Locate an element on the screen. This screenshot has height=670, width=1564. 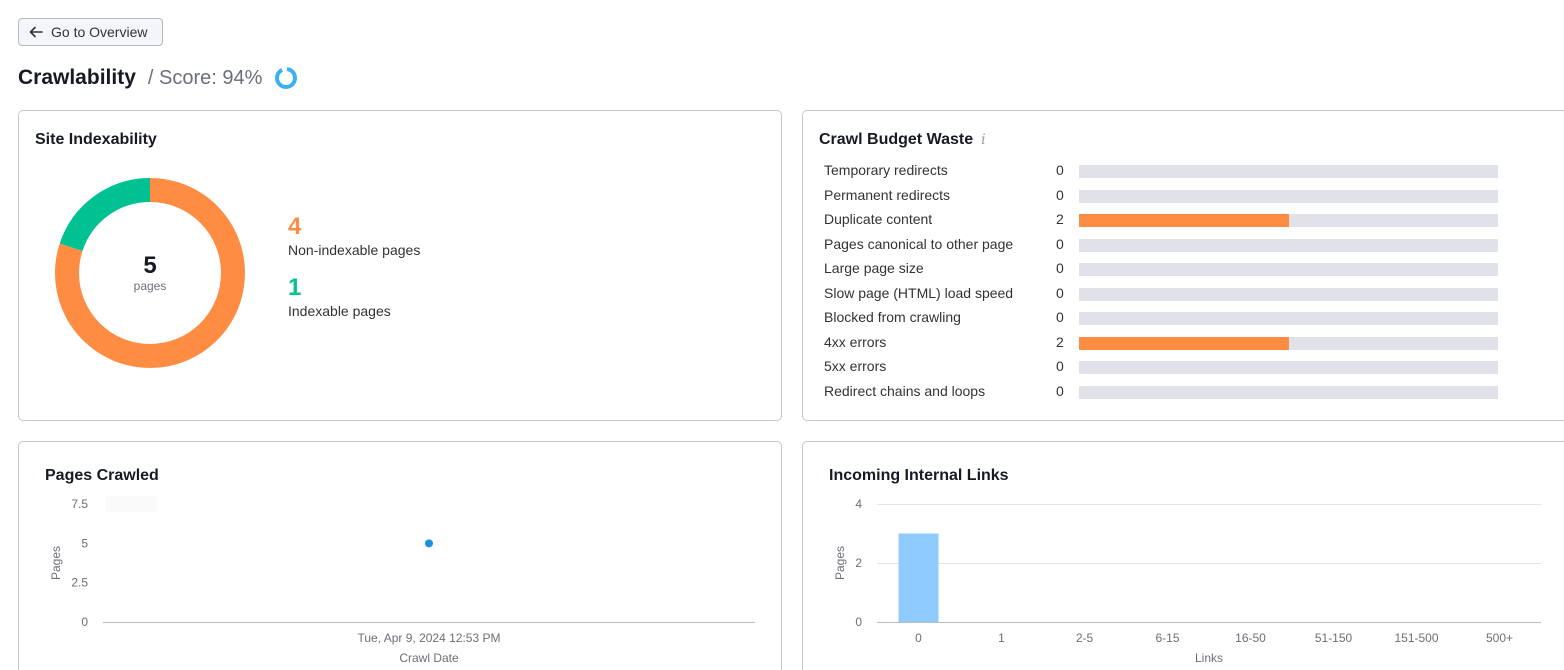
crawl-budget-row: Redirect chains and loops 0 is located at coordinates (1164, 393).